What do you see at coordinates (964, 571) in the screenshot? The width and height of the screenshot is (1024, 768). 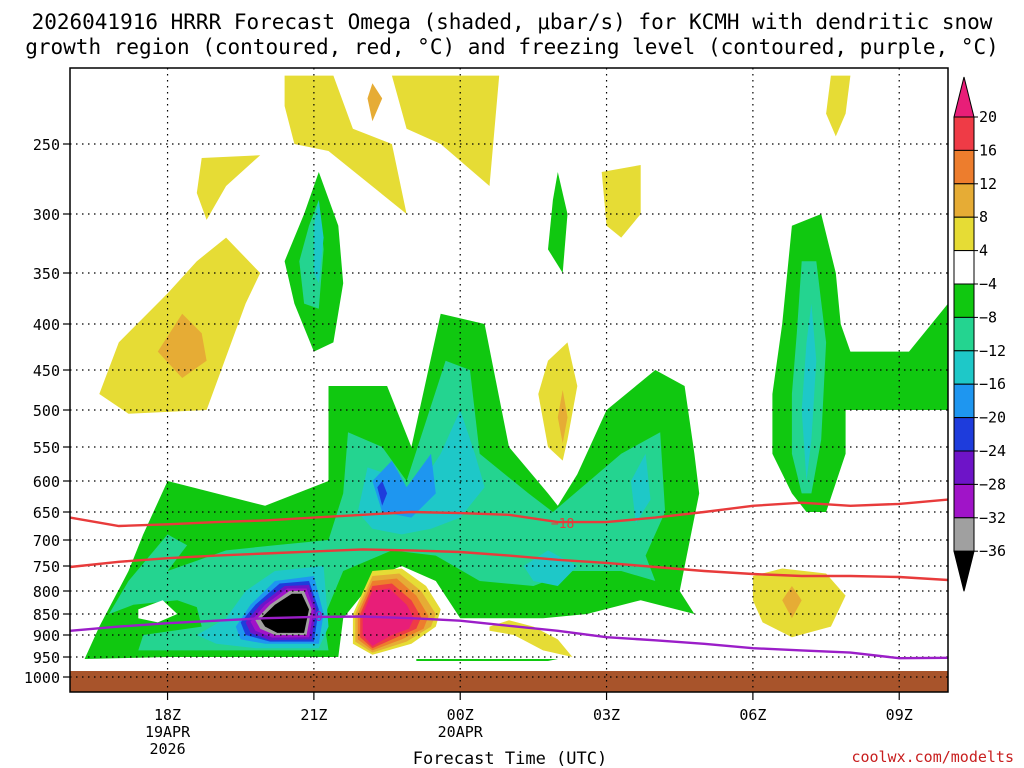 I see `colorbar-bottom-arrow` at bounding box center [964, 571].